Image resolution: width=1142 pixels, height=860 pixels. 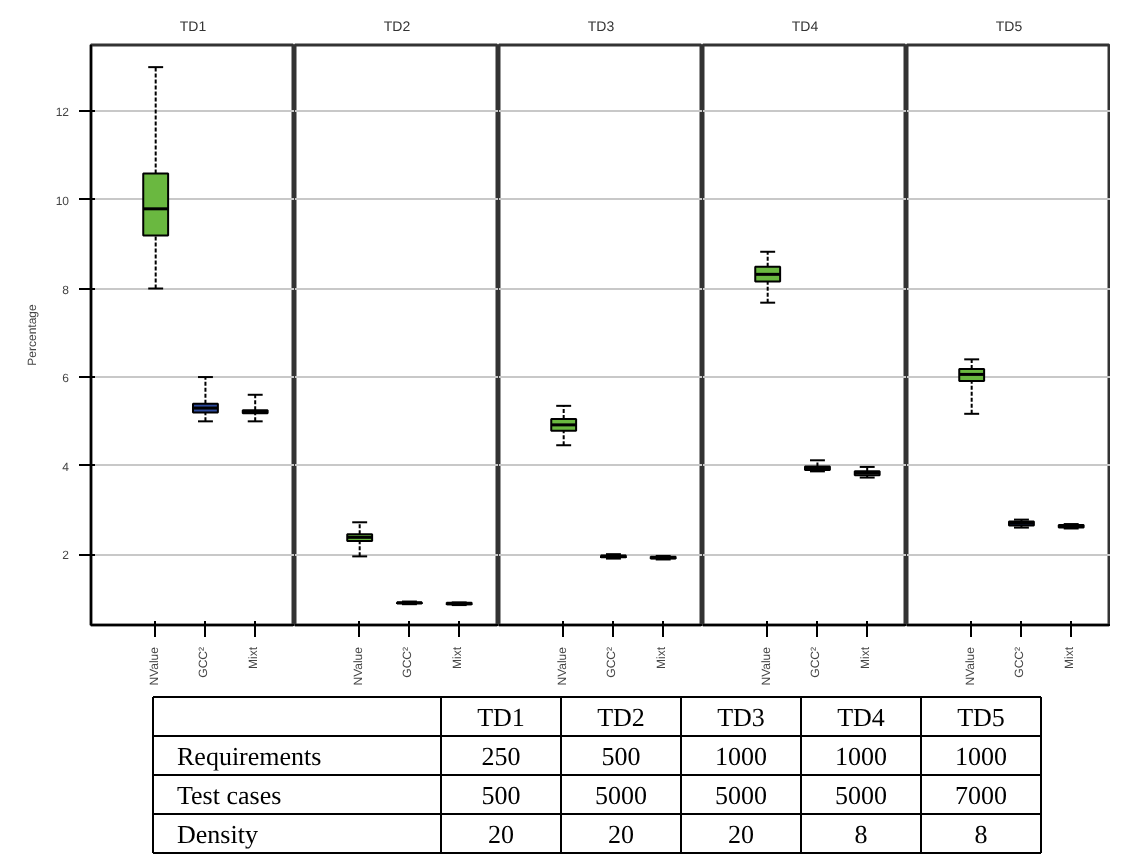 I want to click on category-label: Test cases, so click(x=229, y=794).